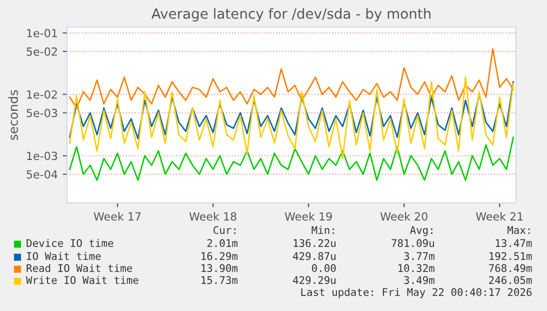 The height and width of the screenshot is (311, 547). Describe the element at coordinates (323, 230) in the screenshot. I see `text: Min:` at that location.